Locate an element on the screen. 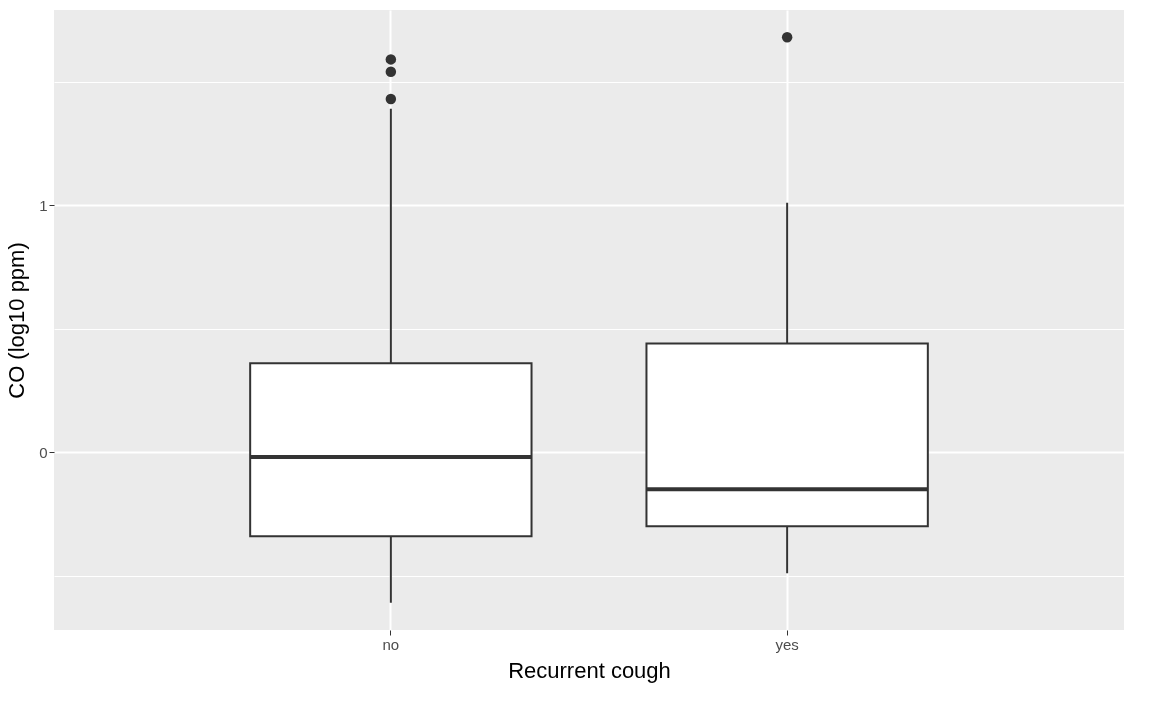 The width and height of the screenshot is (1160, 707). x-axis-title: Recurrent cough is located at coordinates (589, 670).